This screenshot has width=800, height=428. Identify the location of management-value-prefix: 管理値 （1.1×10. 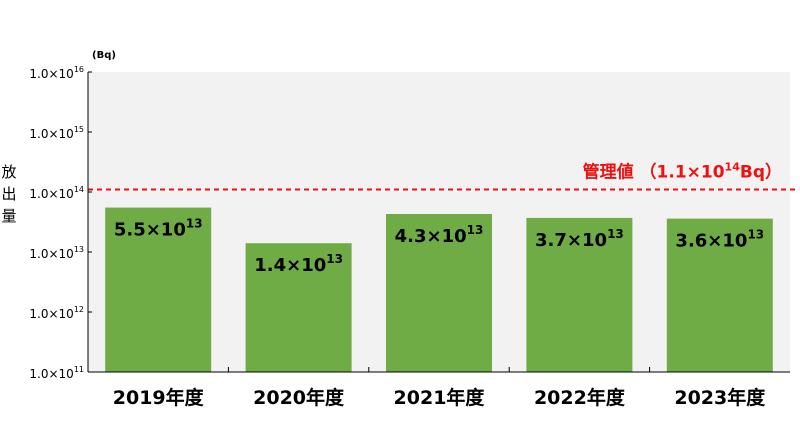
(654, 172).